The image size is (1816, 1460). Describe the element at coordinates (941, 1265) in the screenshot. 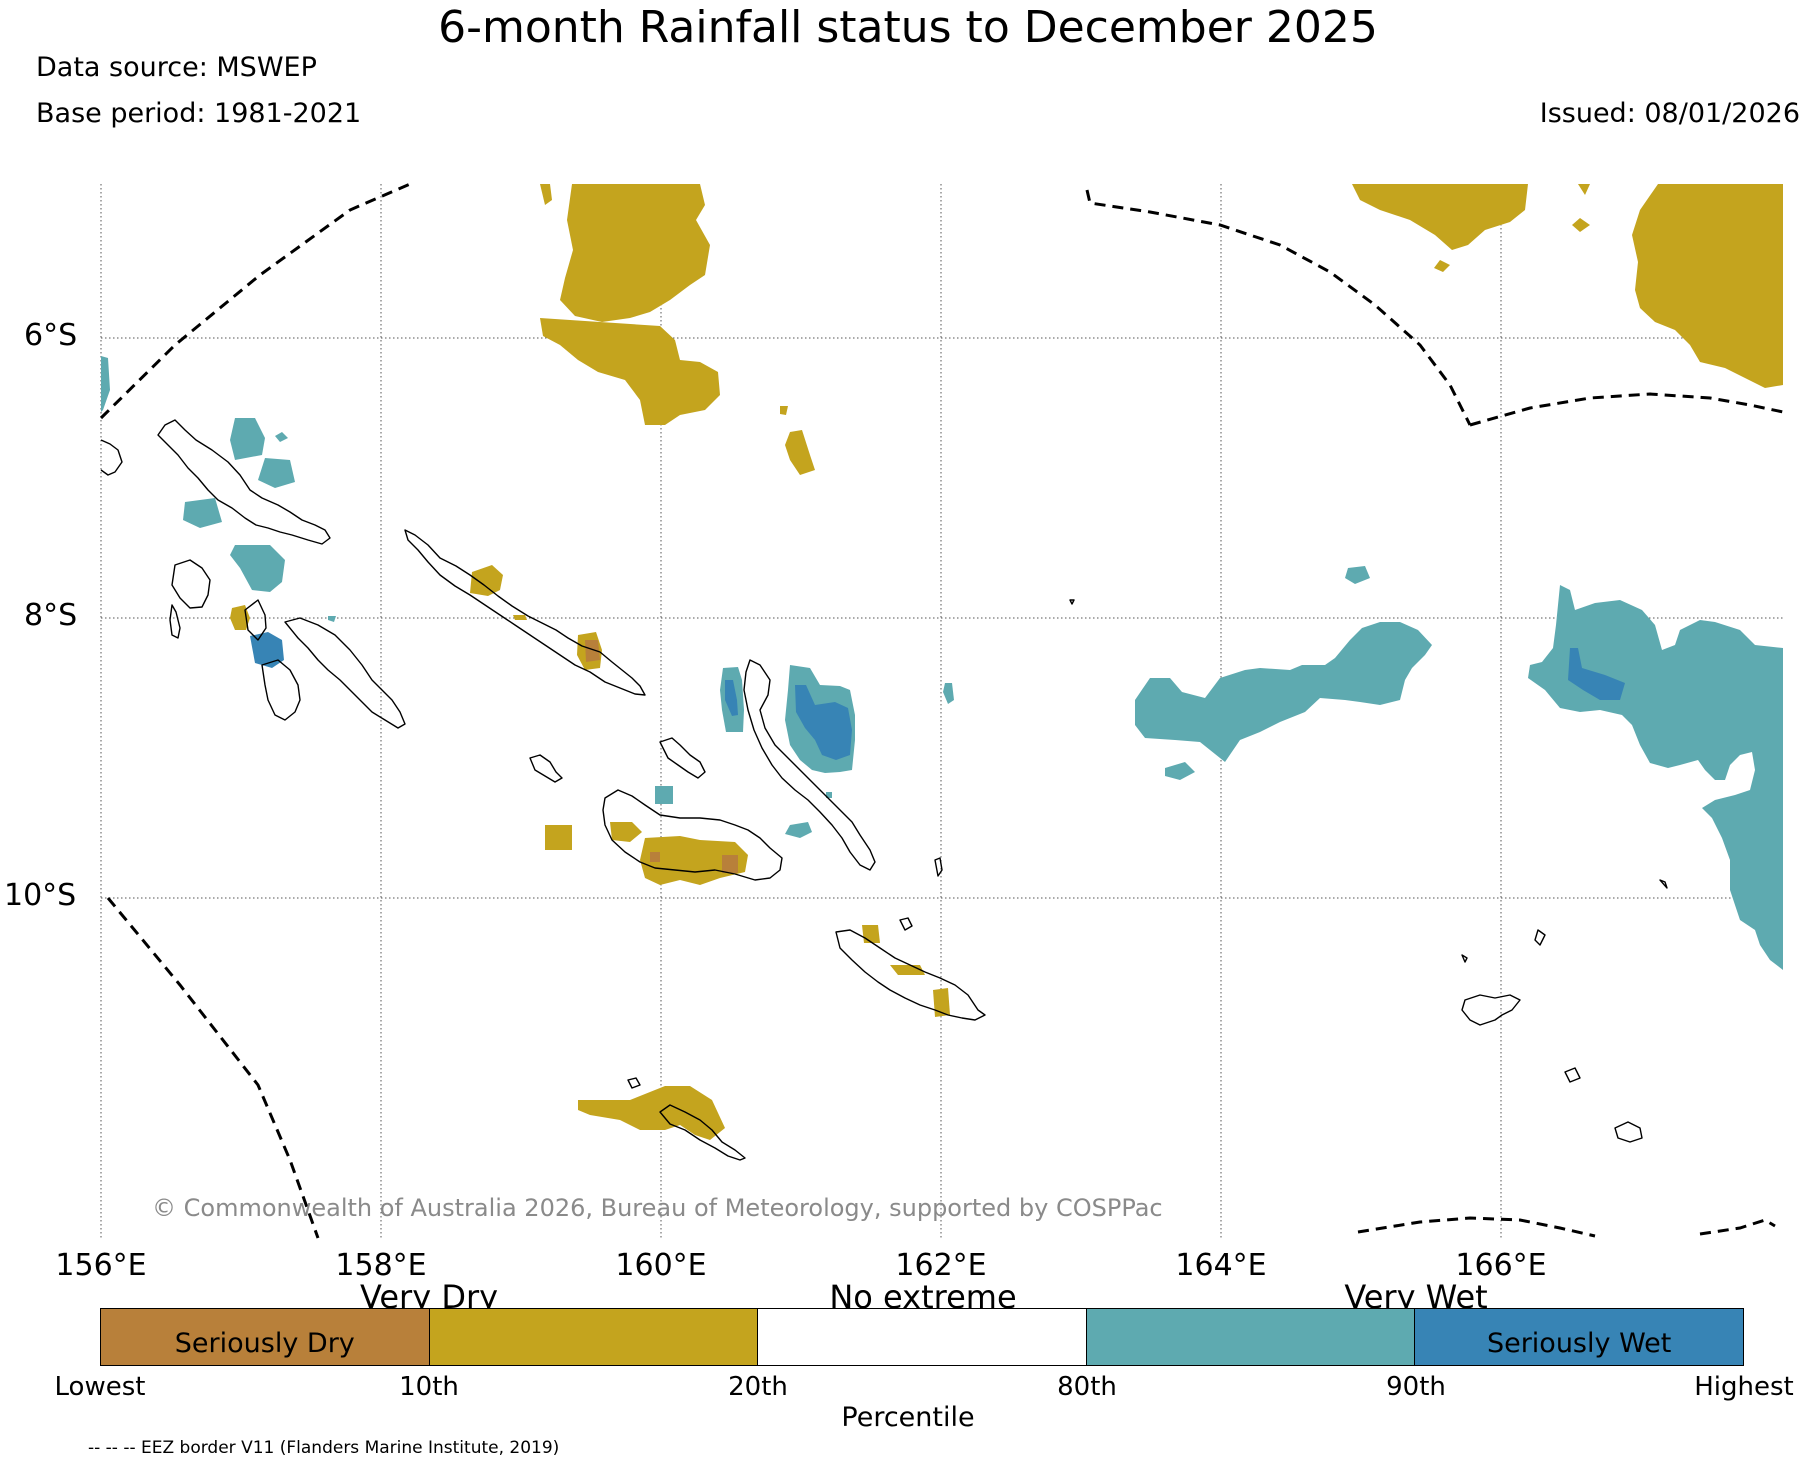

I see `lon-label-162e: 162°E` at that location.